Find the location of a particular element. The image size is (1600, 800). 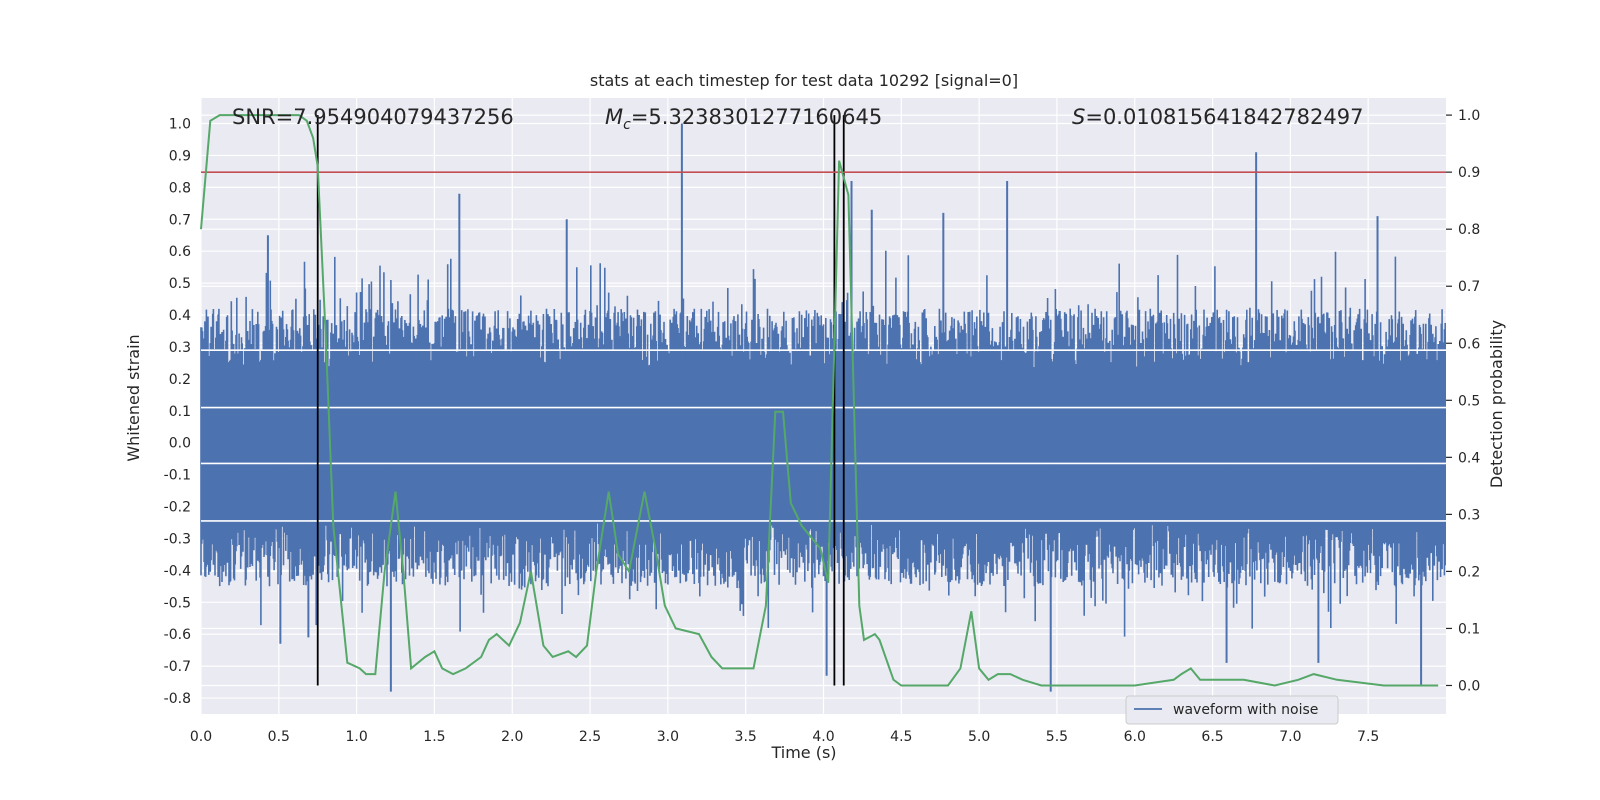

x-tick-label: 4.5 is located at coordinates (901, 737).